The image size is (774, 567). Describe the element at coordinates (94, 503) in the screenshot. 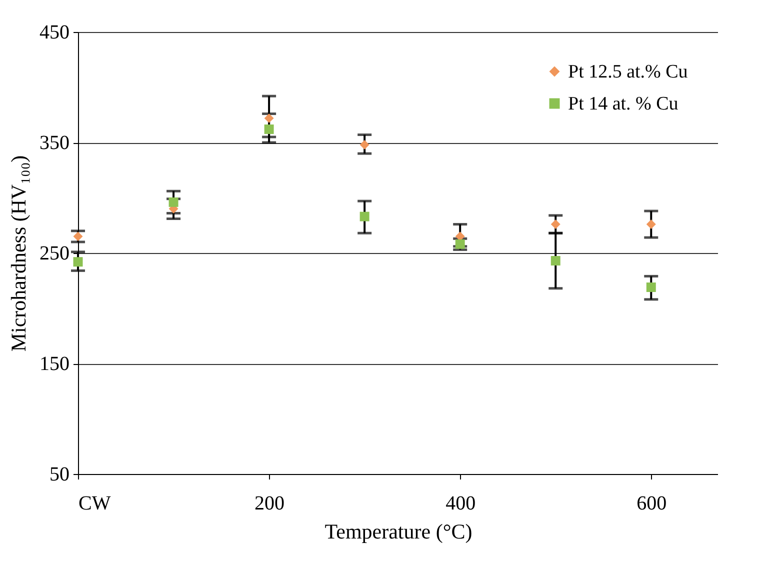

I see `x-tick-label: CW` at that location.